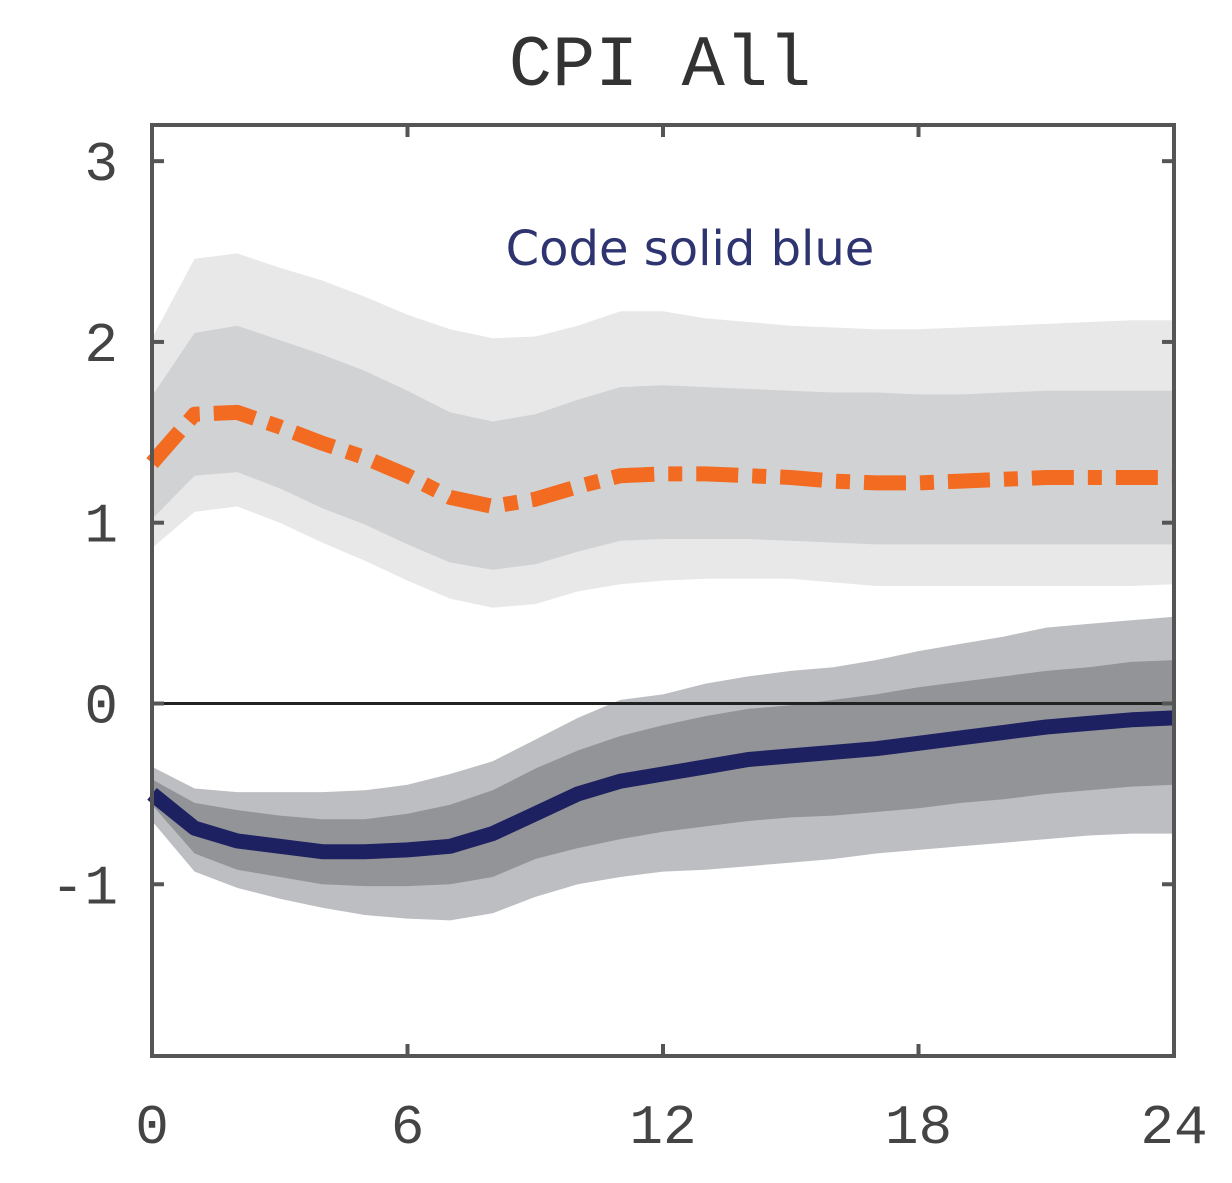 This screenshot has width=1232, height=1183. I want to click on x-tick-label: 18, so click(918, 1128).